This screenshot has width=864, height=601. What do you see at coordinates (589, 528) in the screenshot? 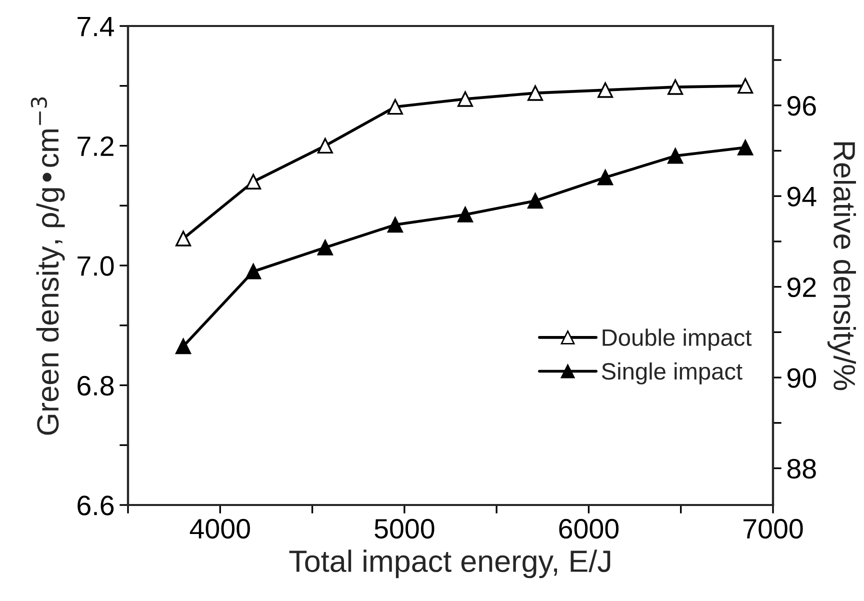
I see `x-tick-label: 6000` at bounding box center [589, 528].